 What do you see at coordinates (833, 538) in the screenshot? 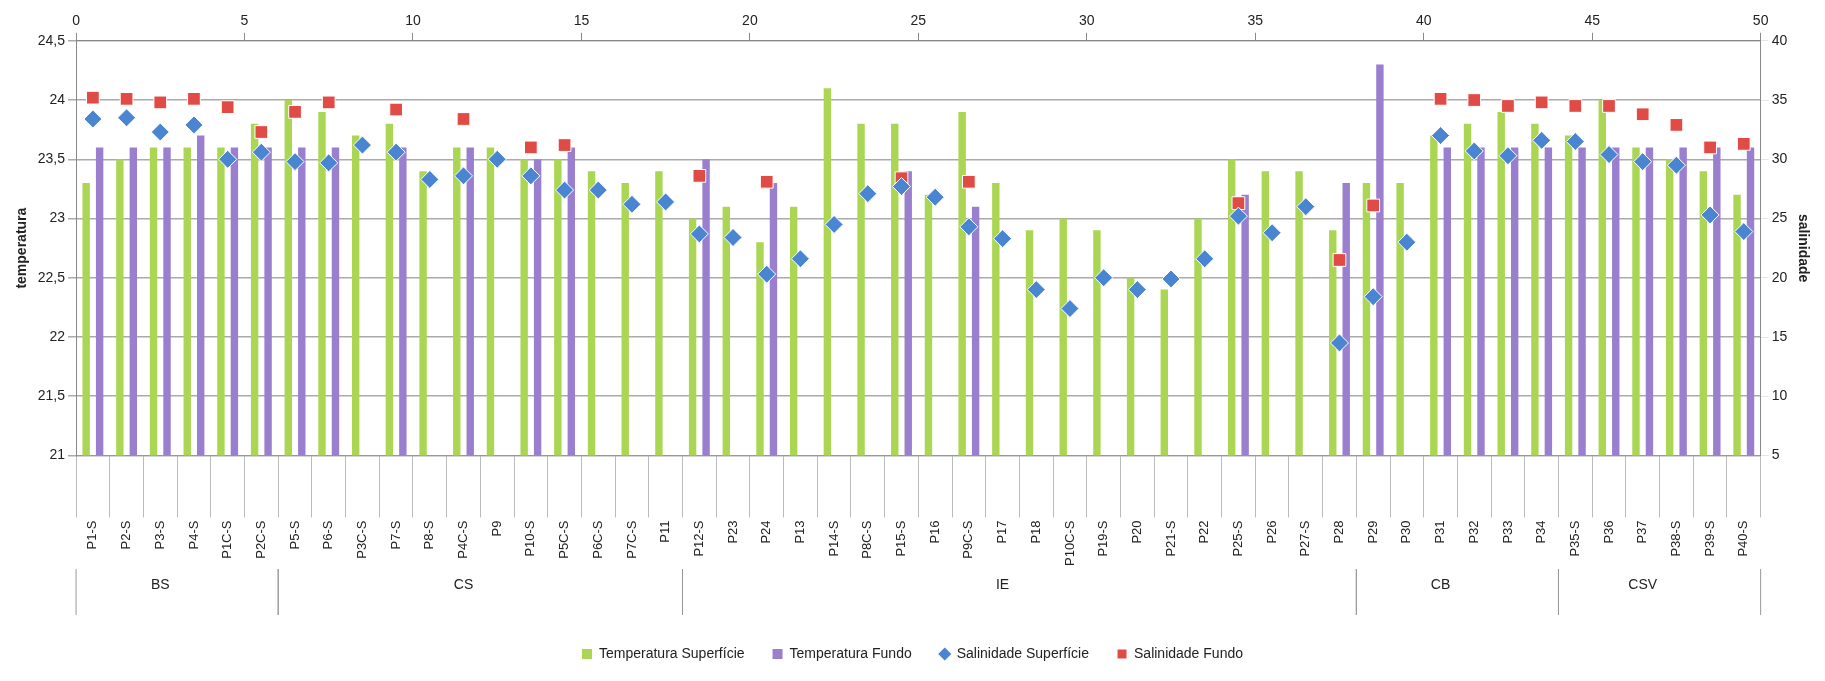
I see `x-tick-label: P14-S` at bounding box center [833, 538].